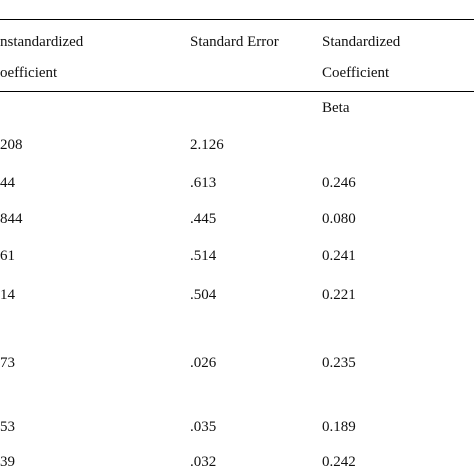 Image resolution: width=474 pixels, height=474 pixels. What do you see at coordinates (339, 427) in the screenshot?
I see `table-cell-beta: 0.189` at bounding box center [339, 427].